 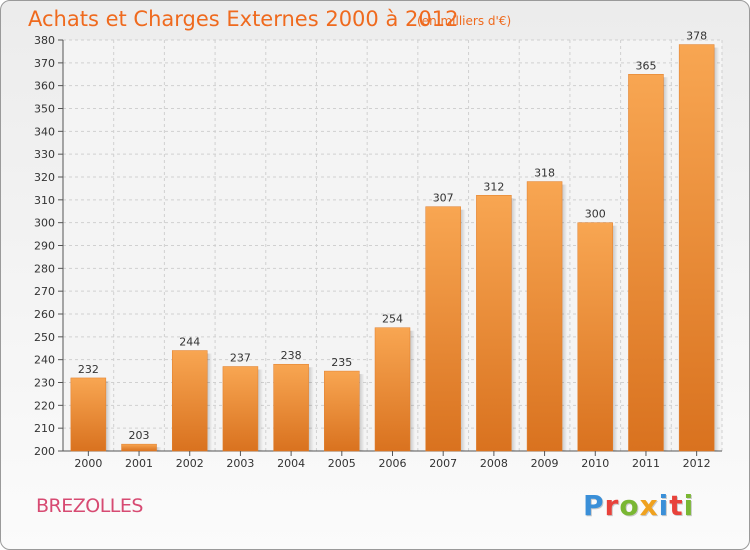 I want to click on logo-letter: o, so click(x=629, y=505).